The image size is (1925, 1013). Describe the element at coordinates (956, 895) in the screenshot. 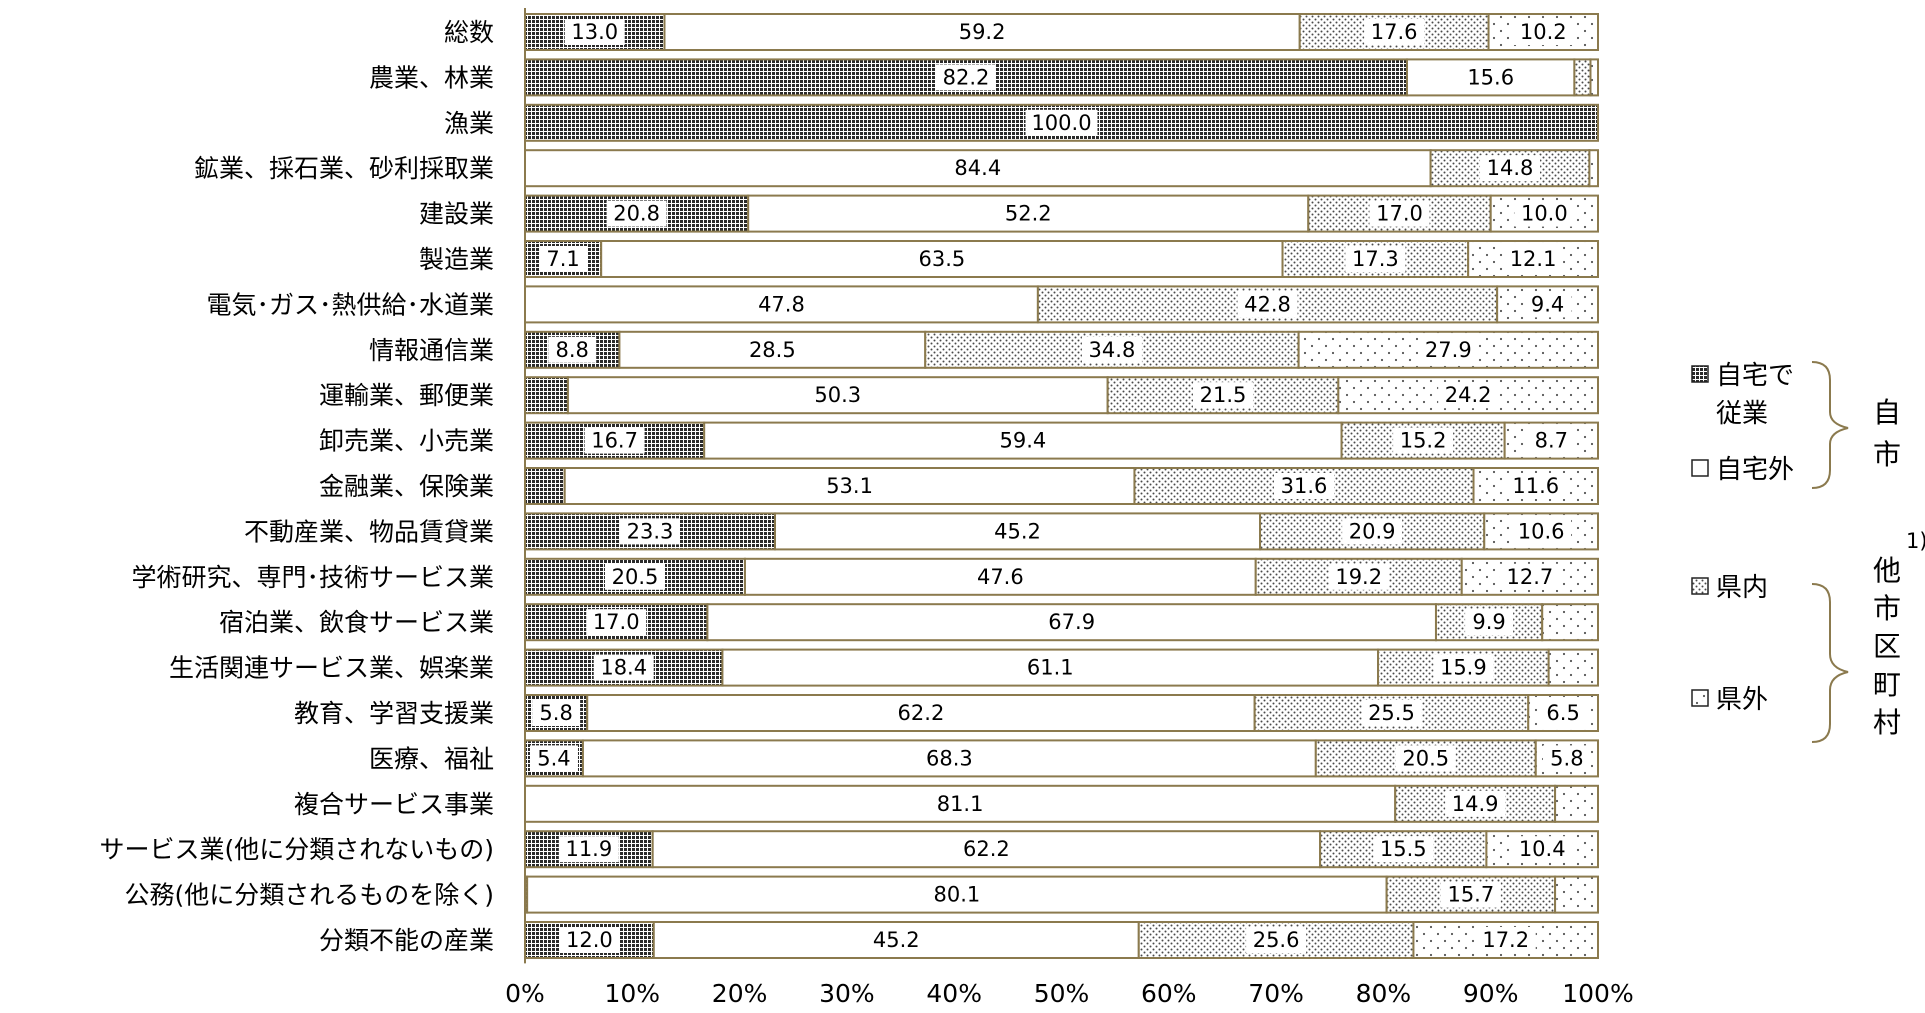

I see `data-label: 80.1` at that location.